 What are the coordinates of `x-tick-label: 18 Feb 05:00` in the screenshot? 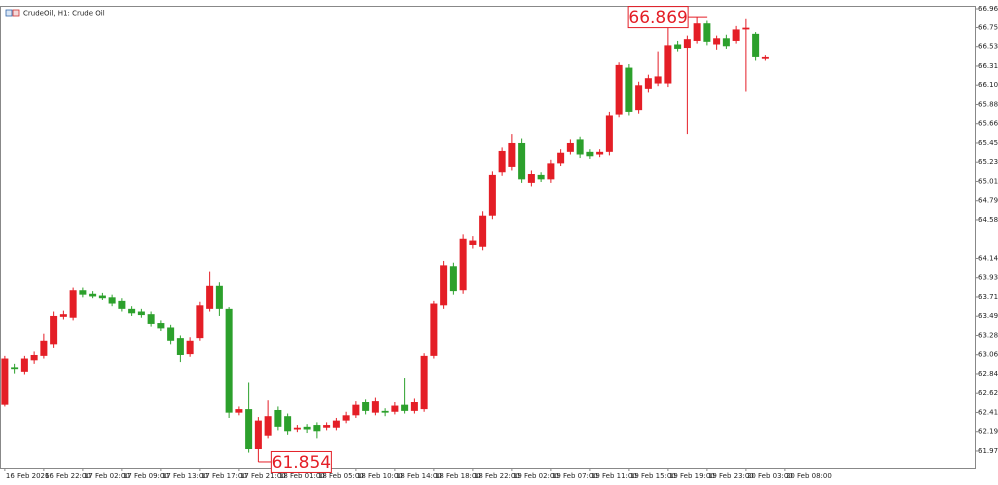 It's located at (341, 476).